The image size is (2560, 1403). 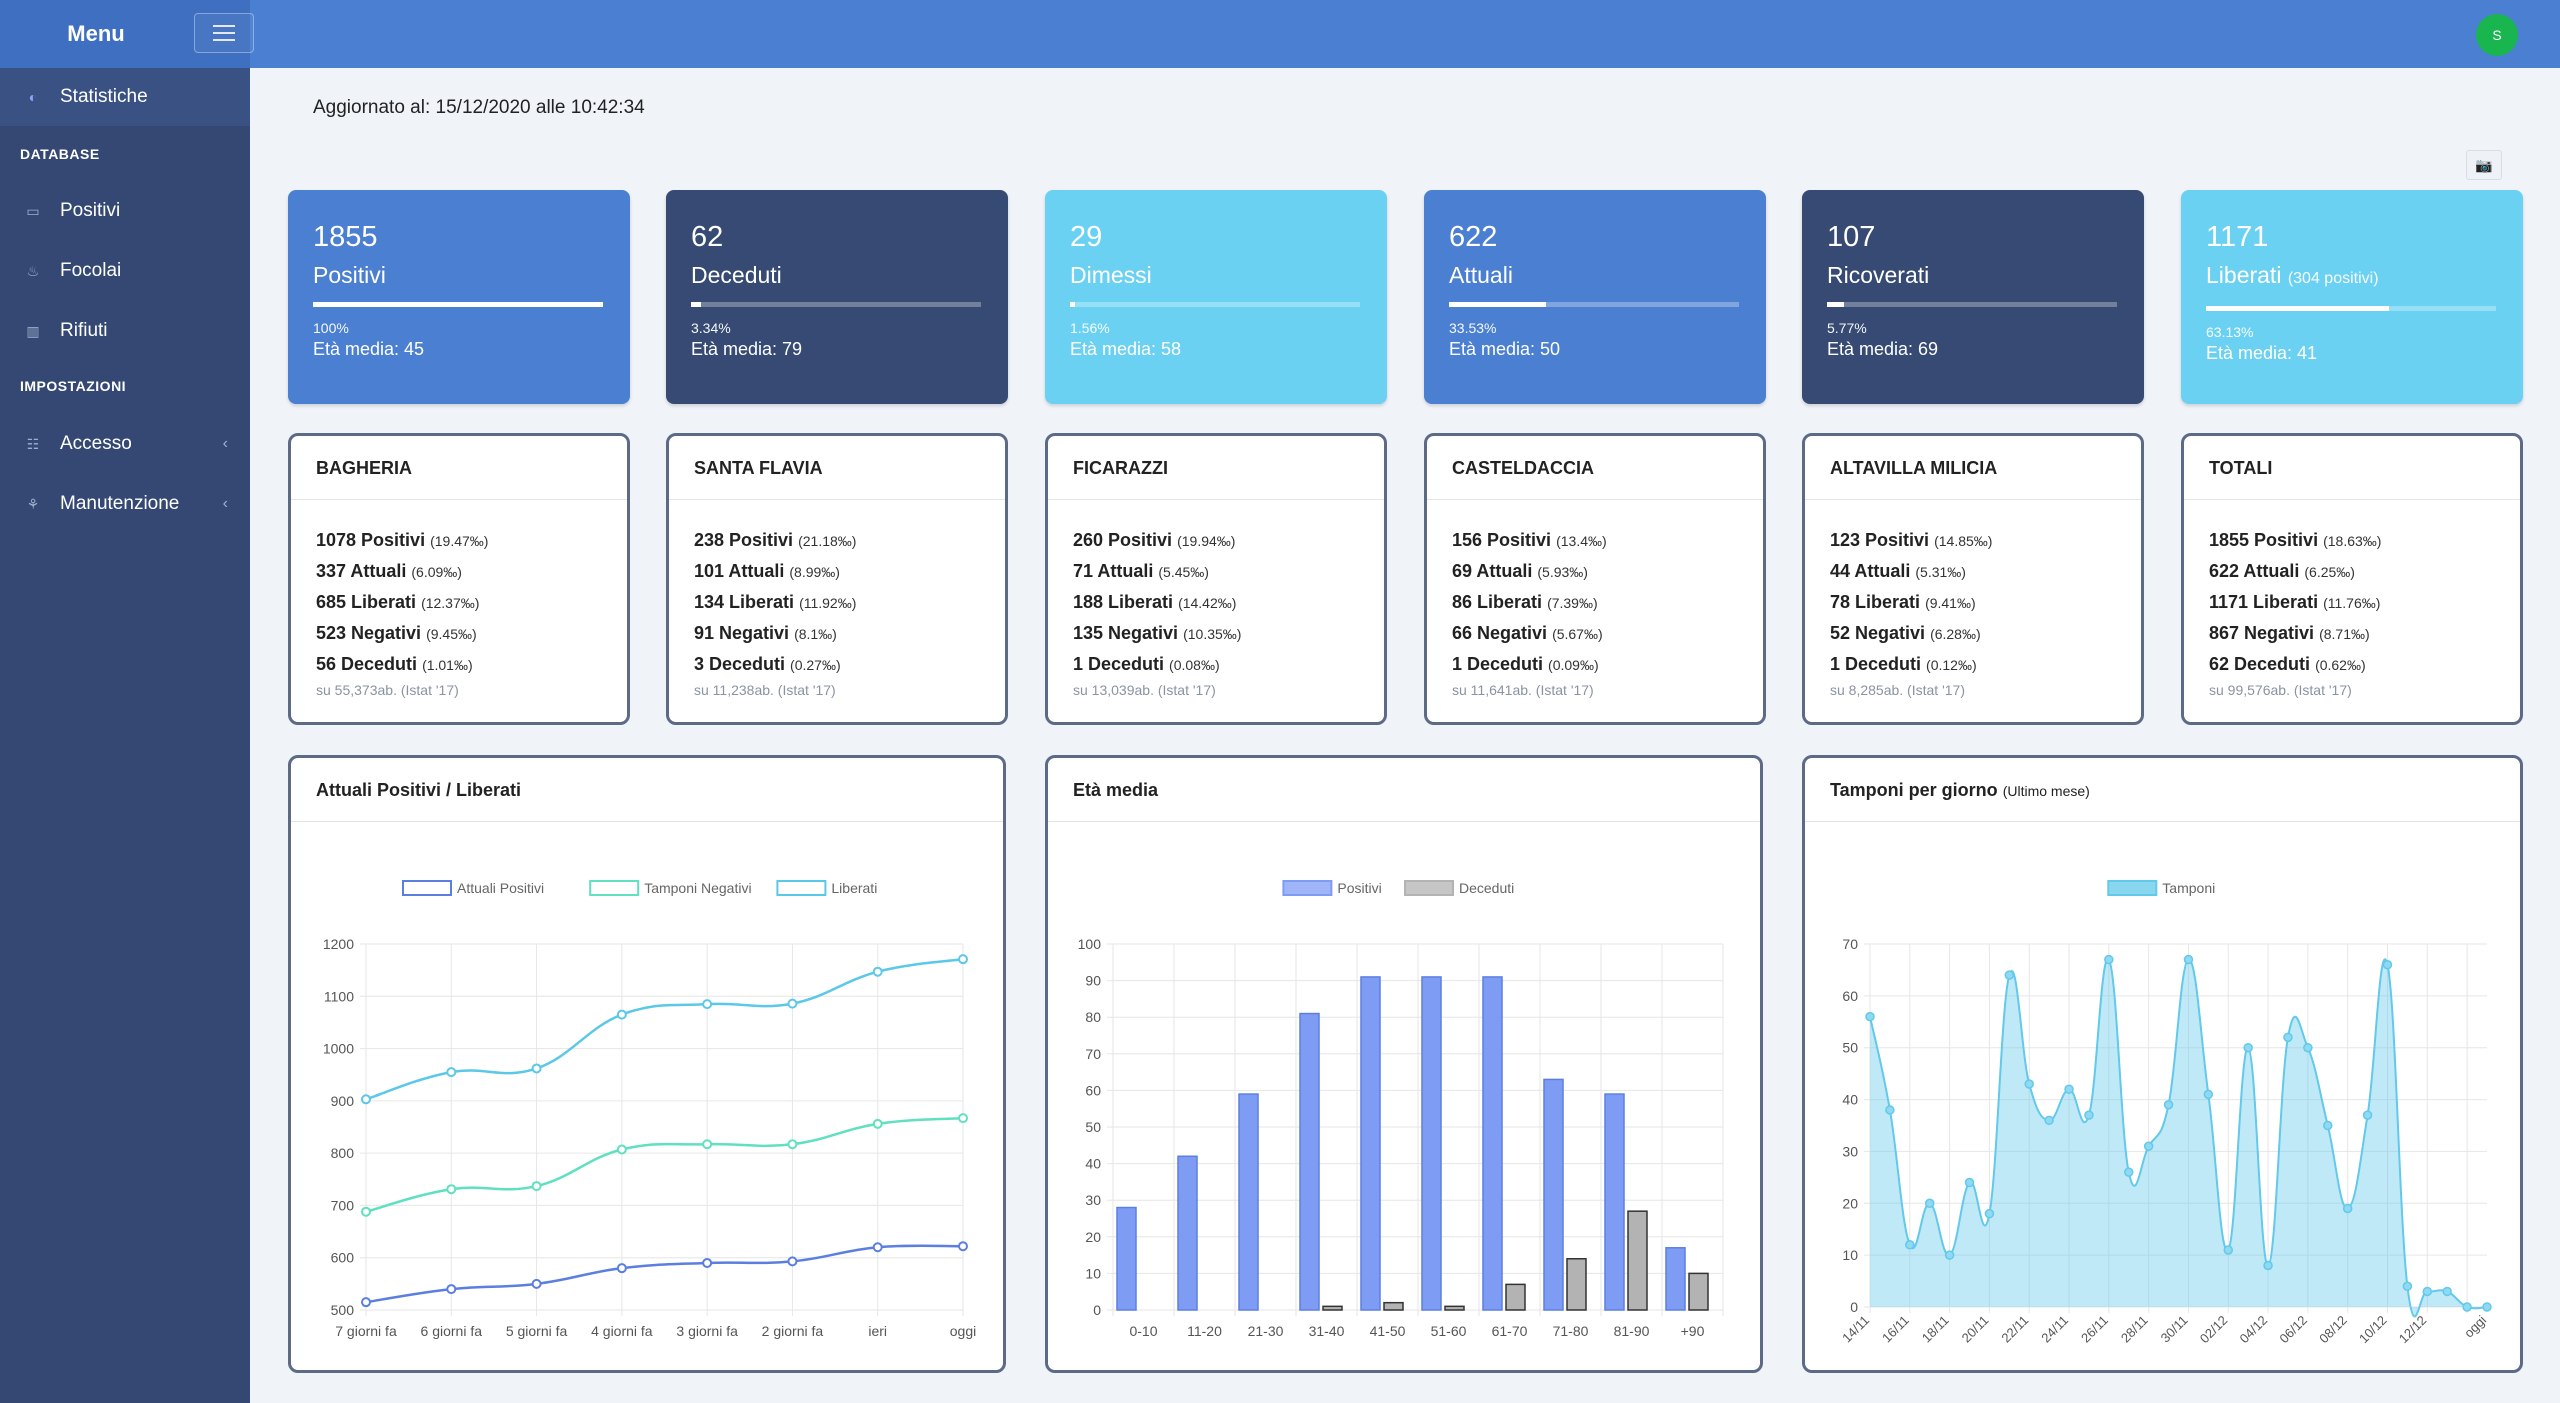 I want to click on sidebar-item-statistiche: ◐ Statistiche, so click(x=125, y=97).